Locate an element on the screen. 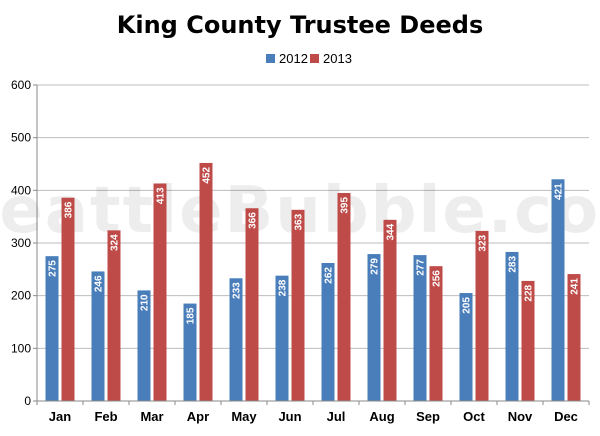  data-label-2013-aug: 344 is located at coordinates (391, 231).